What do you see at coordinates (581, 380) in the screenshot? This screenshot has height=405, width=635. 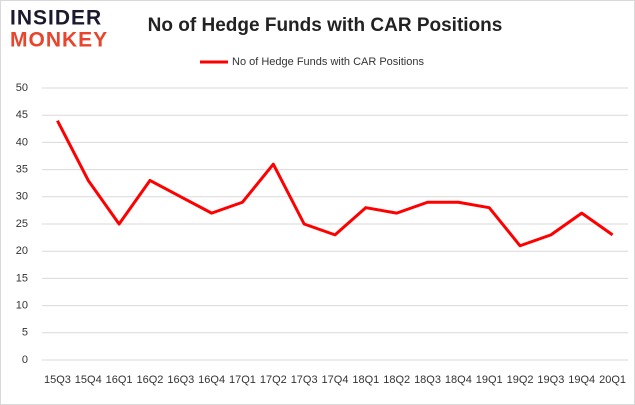 I see `x-tick-label: 19Q4` at bounding box center [581, 380].